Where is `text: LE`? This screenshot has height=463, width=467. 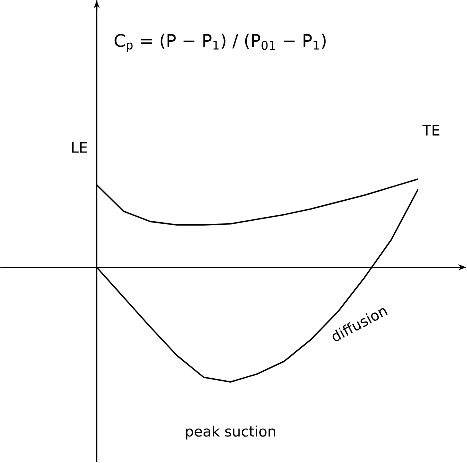 text: LE is located at coordinates (80, 147).